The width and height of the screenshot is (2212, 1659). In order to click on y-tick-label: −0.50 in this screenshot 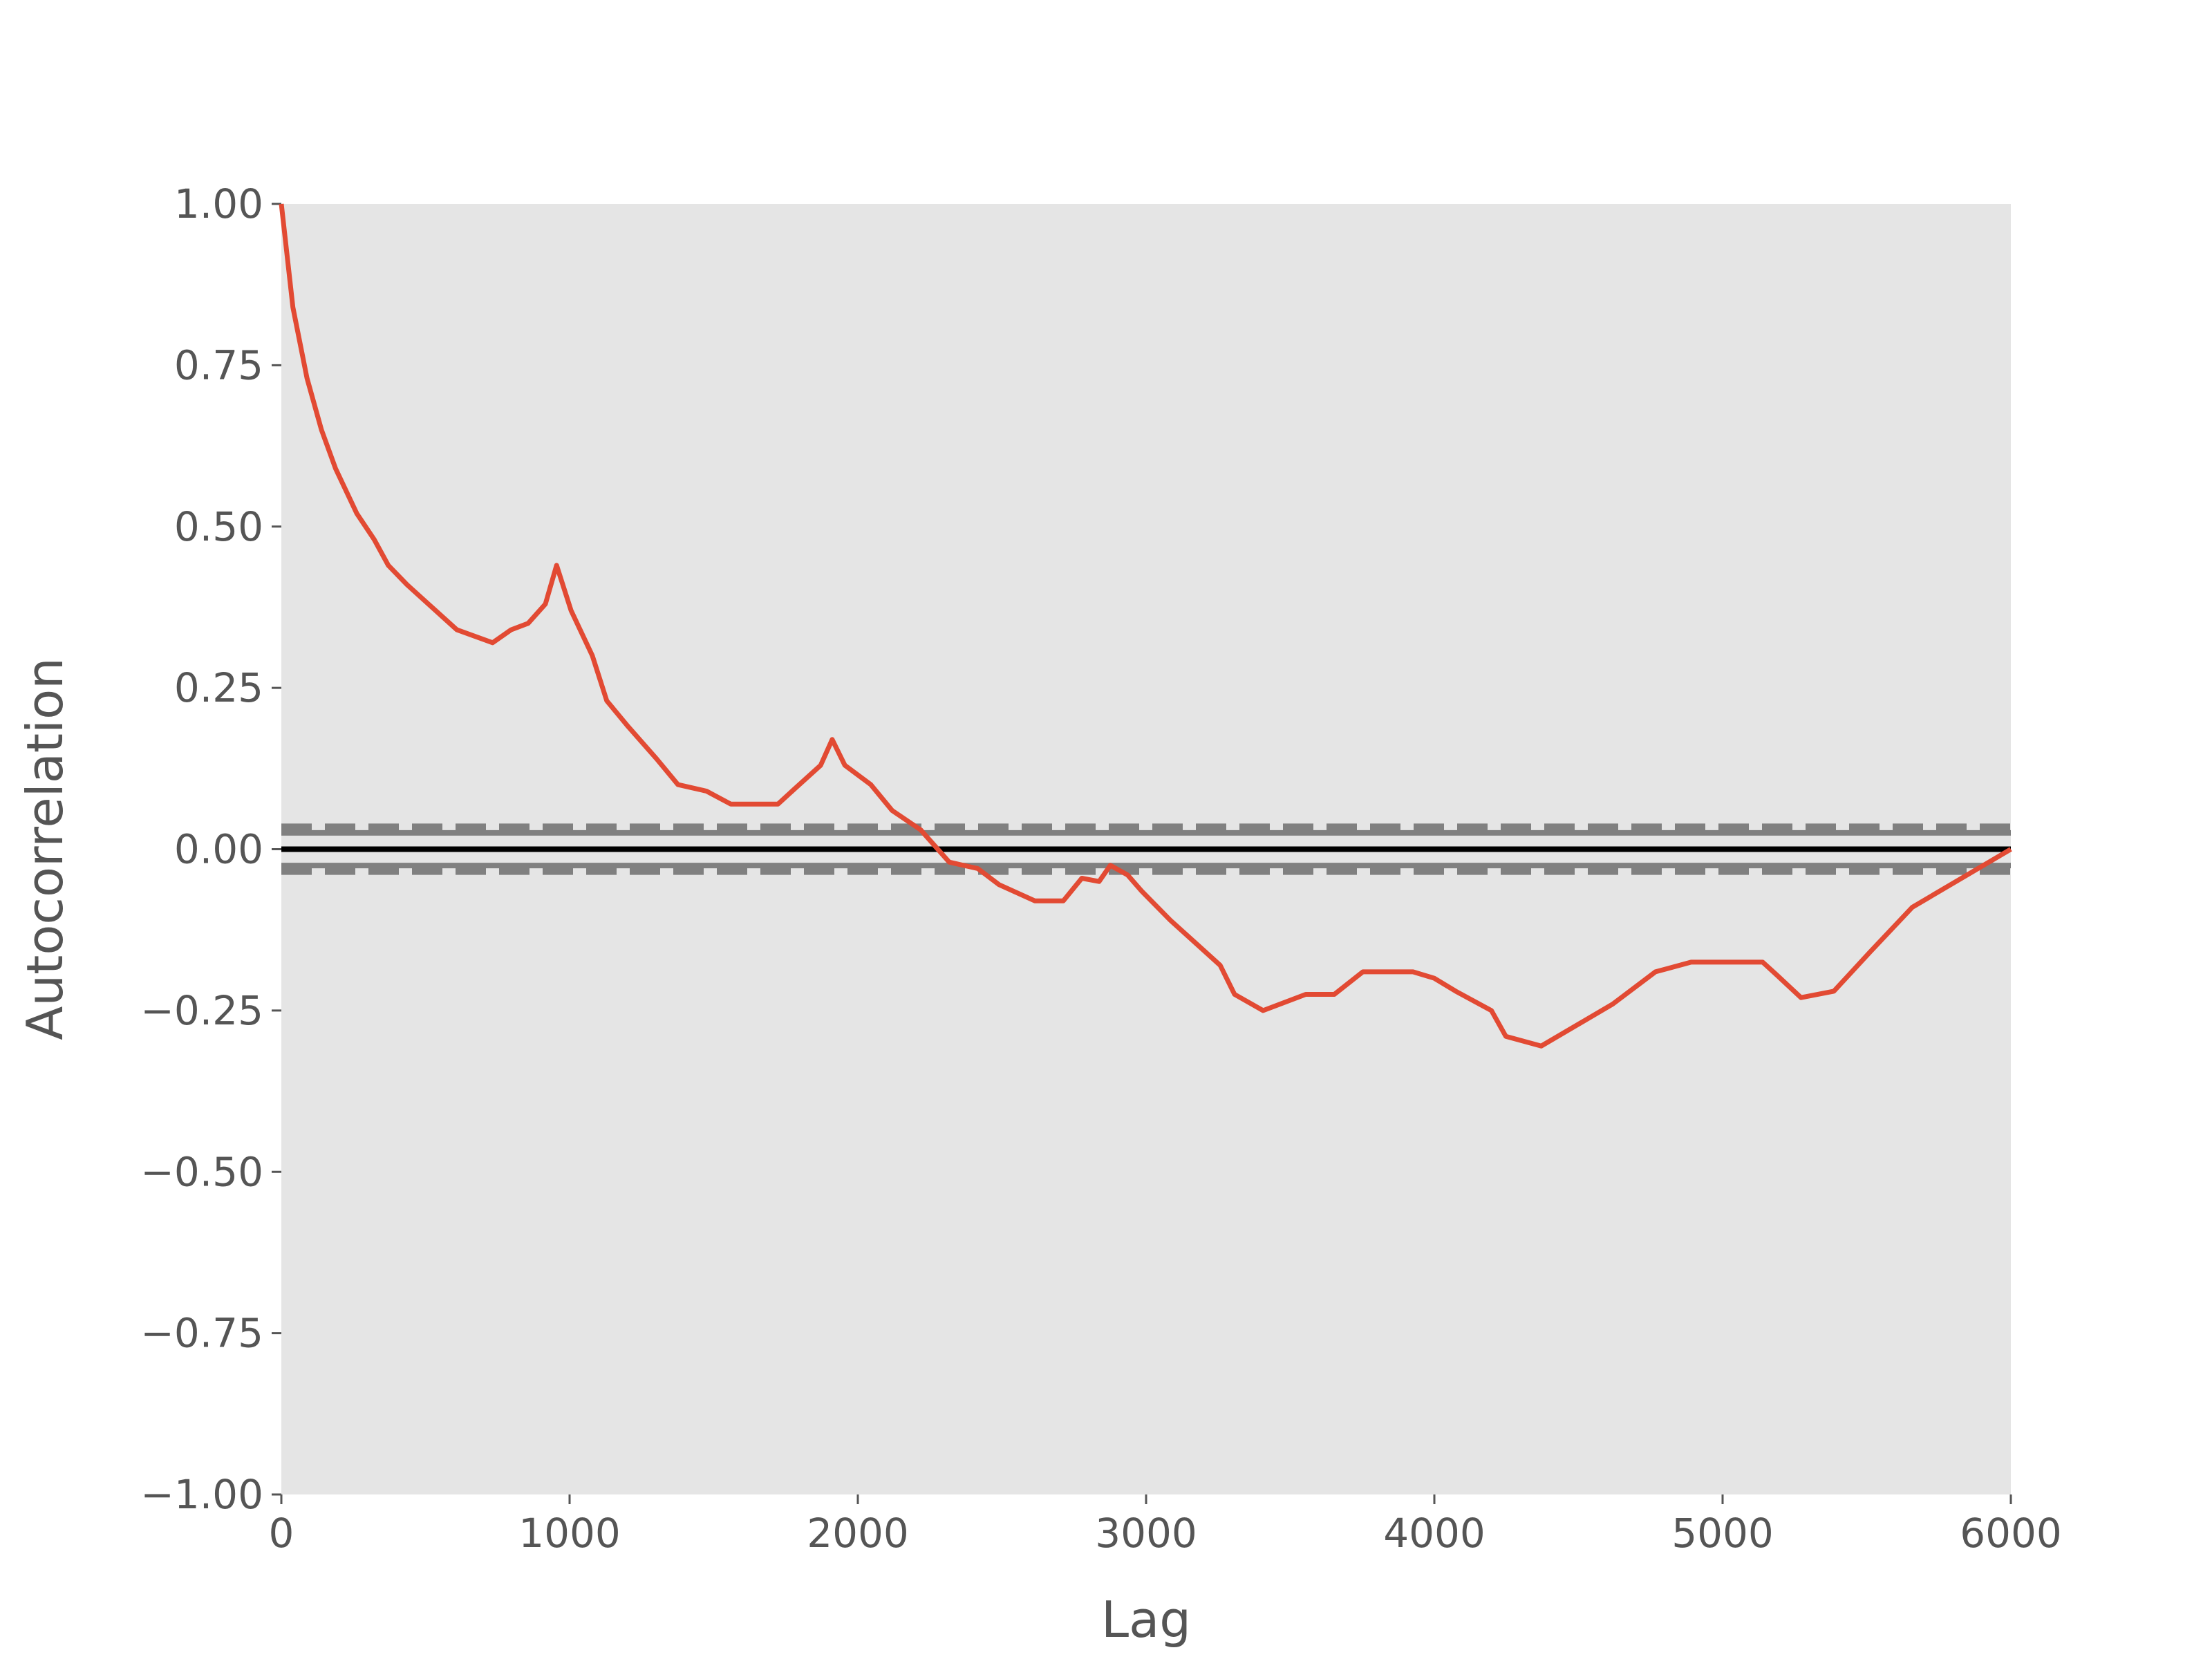, I will do `click(201, 1171)`.